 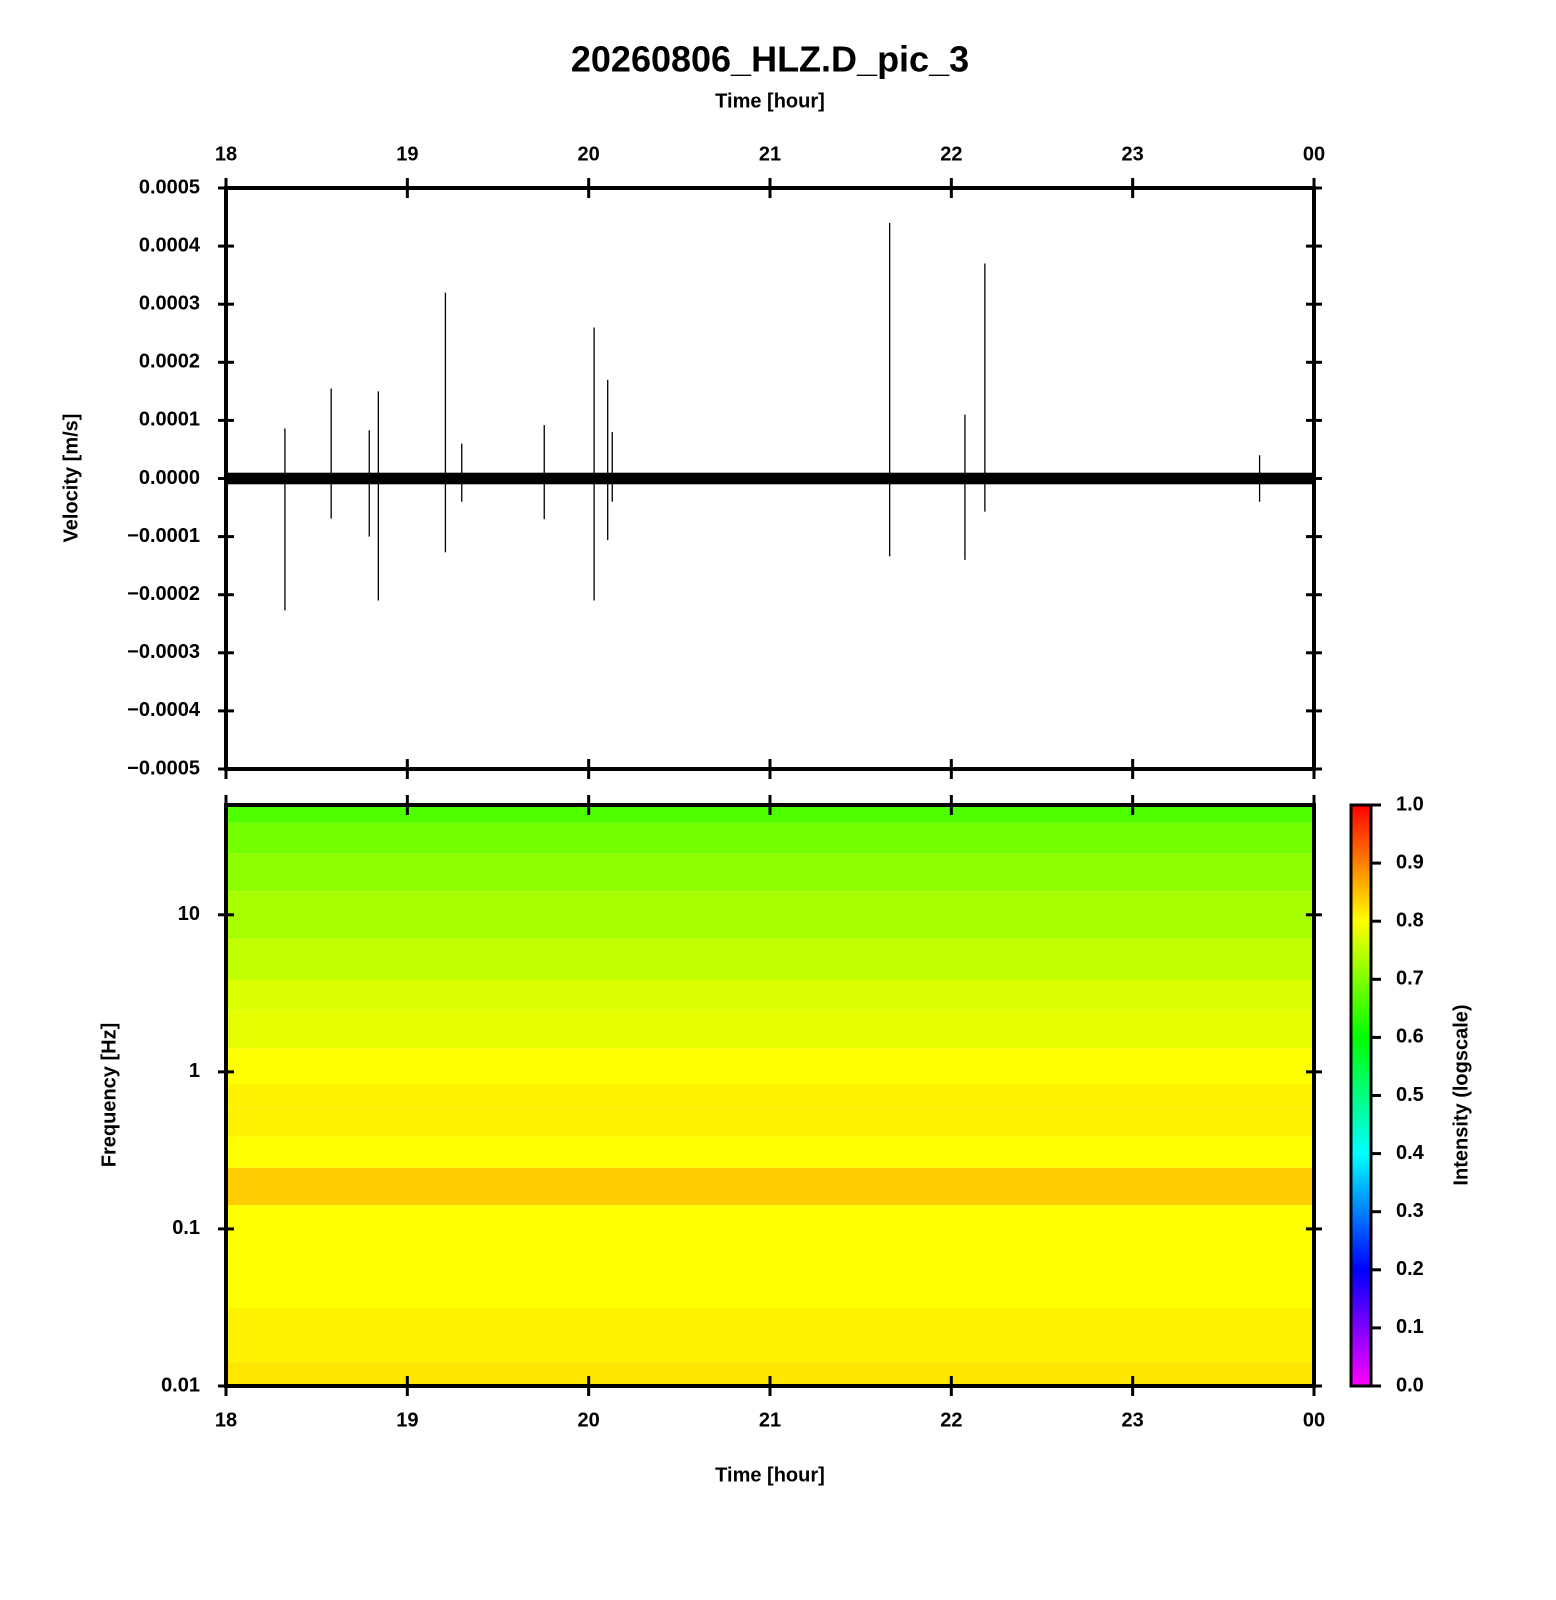 What do you see at coordinates (1410, 1269) in the screenshot?
I see `colorbar-tick-label: 0.2` at bounding box center [1410, 1269].